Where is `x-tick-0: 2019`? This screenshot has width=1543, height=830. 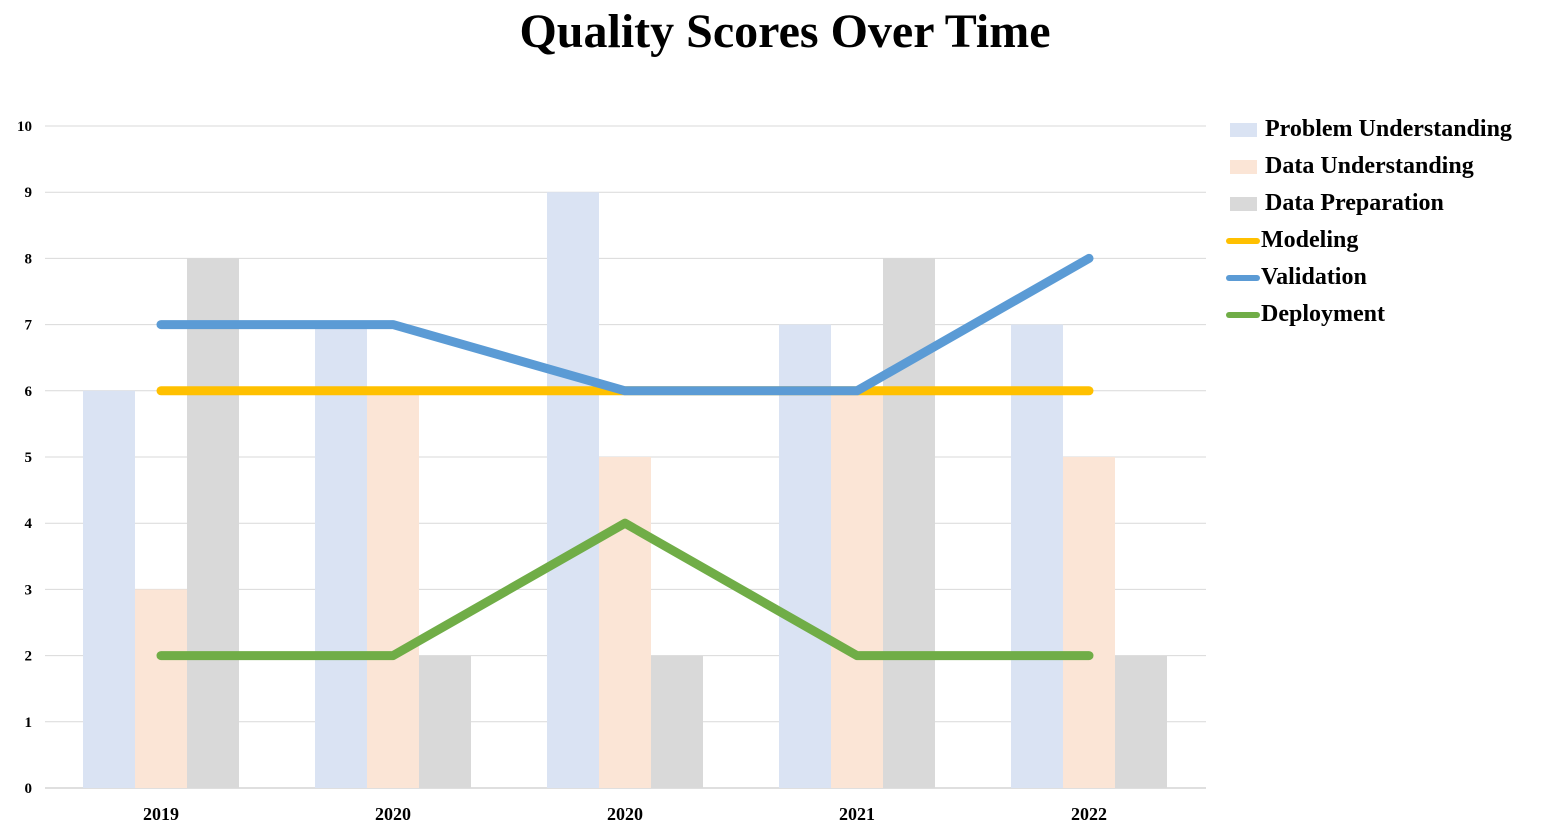 x-tick-0: 2019 is located at coordinates (161, 814).